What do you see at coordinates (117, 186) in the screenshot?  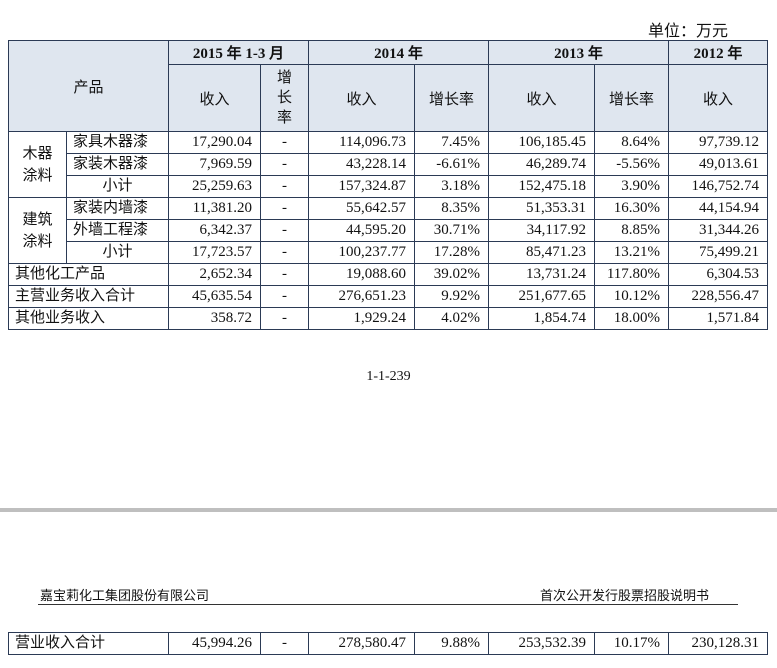 I see `product-name: 小计` at bounding box center [117, 186].